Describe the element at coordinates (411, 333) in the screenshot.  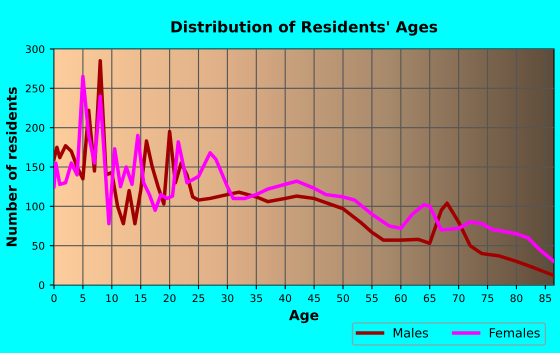
I see `legend-label: Males` at that location.